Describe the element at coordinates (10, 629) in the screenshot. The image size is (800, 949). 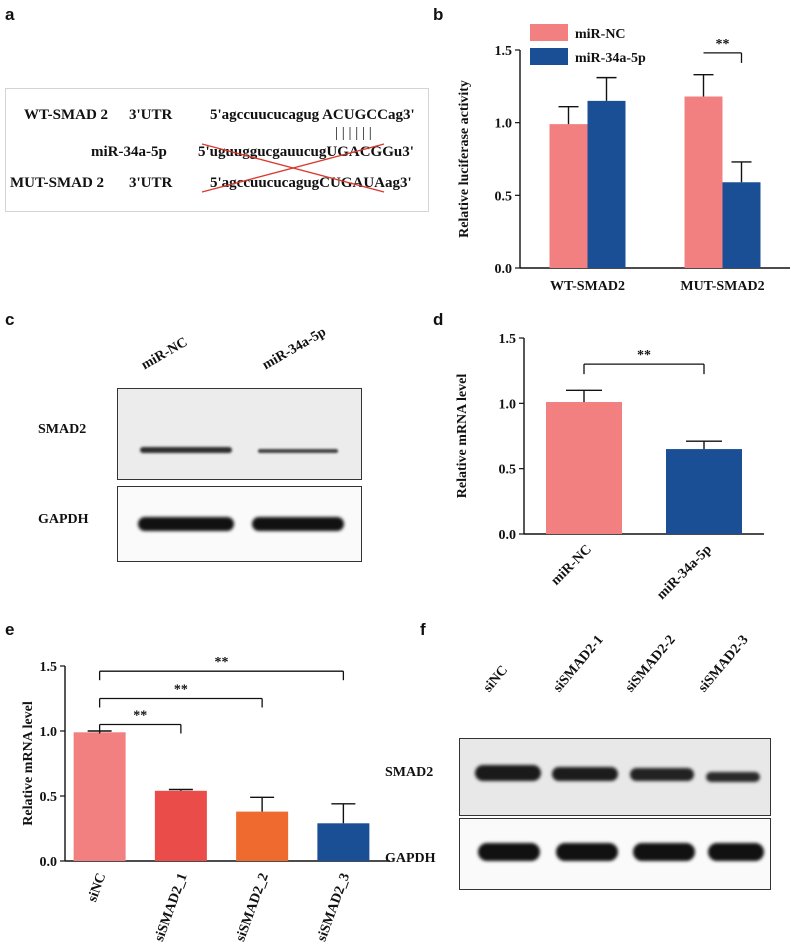
I see `panel-label-e: e` at that location.